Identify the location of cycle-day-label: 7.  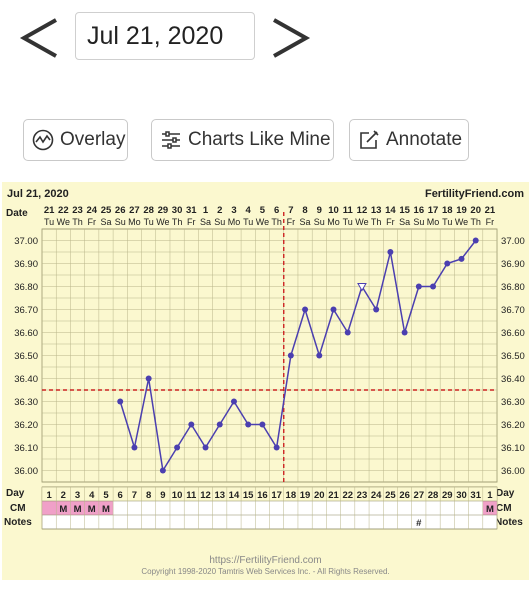
(134, 495).